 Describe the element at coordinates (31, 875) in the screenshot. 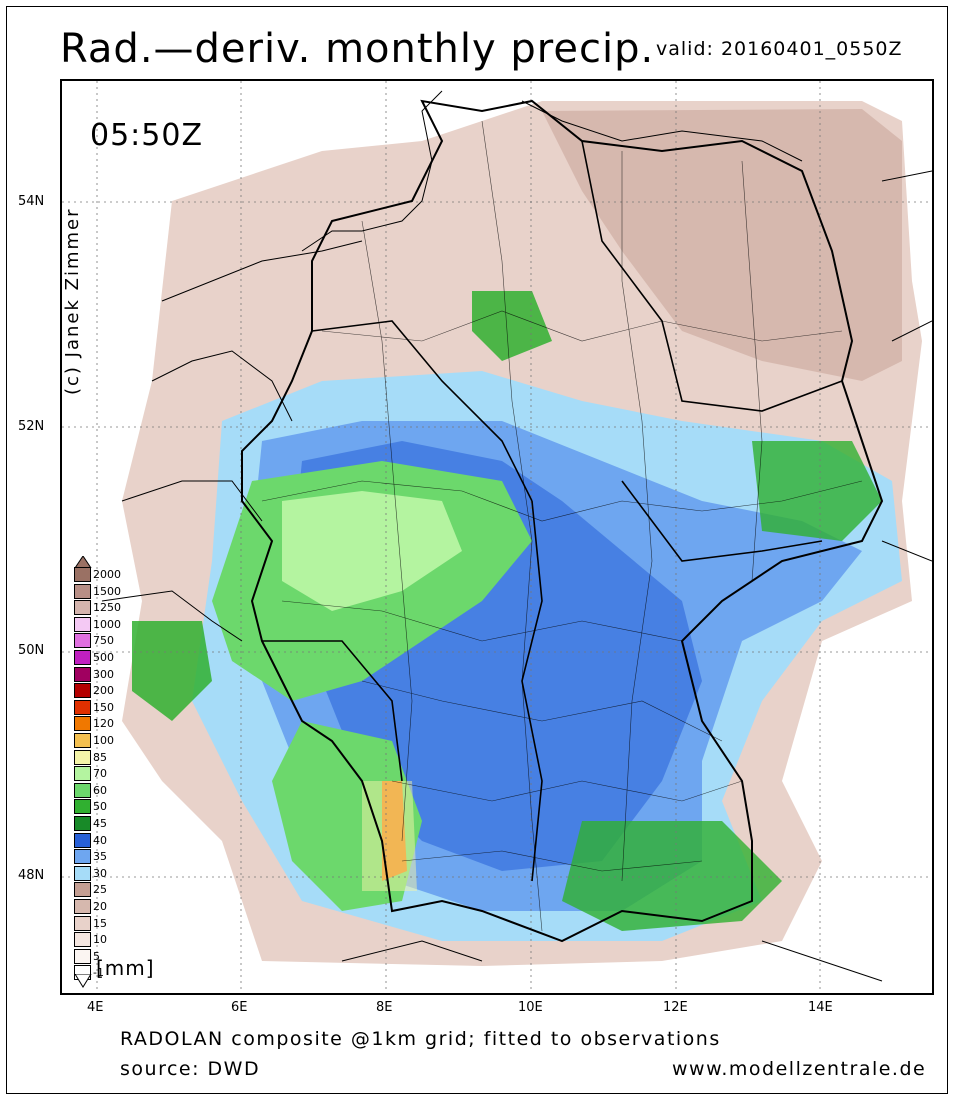

I see `lat-tick-48n: 48N` at that location.